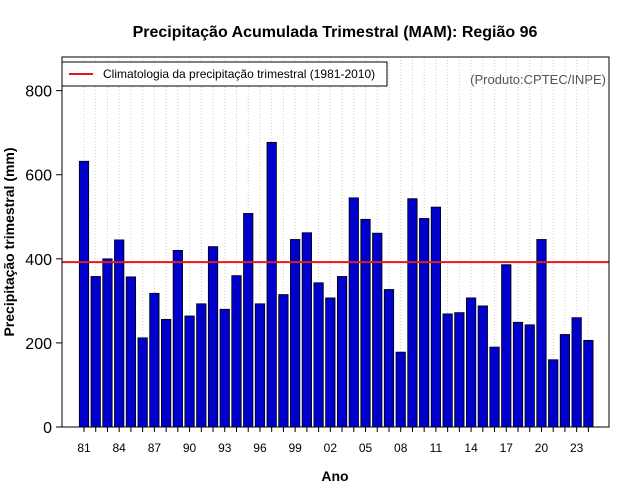 This screenshot has height=500, width=640. I want to click on bar-1984, so click(119, 333).